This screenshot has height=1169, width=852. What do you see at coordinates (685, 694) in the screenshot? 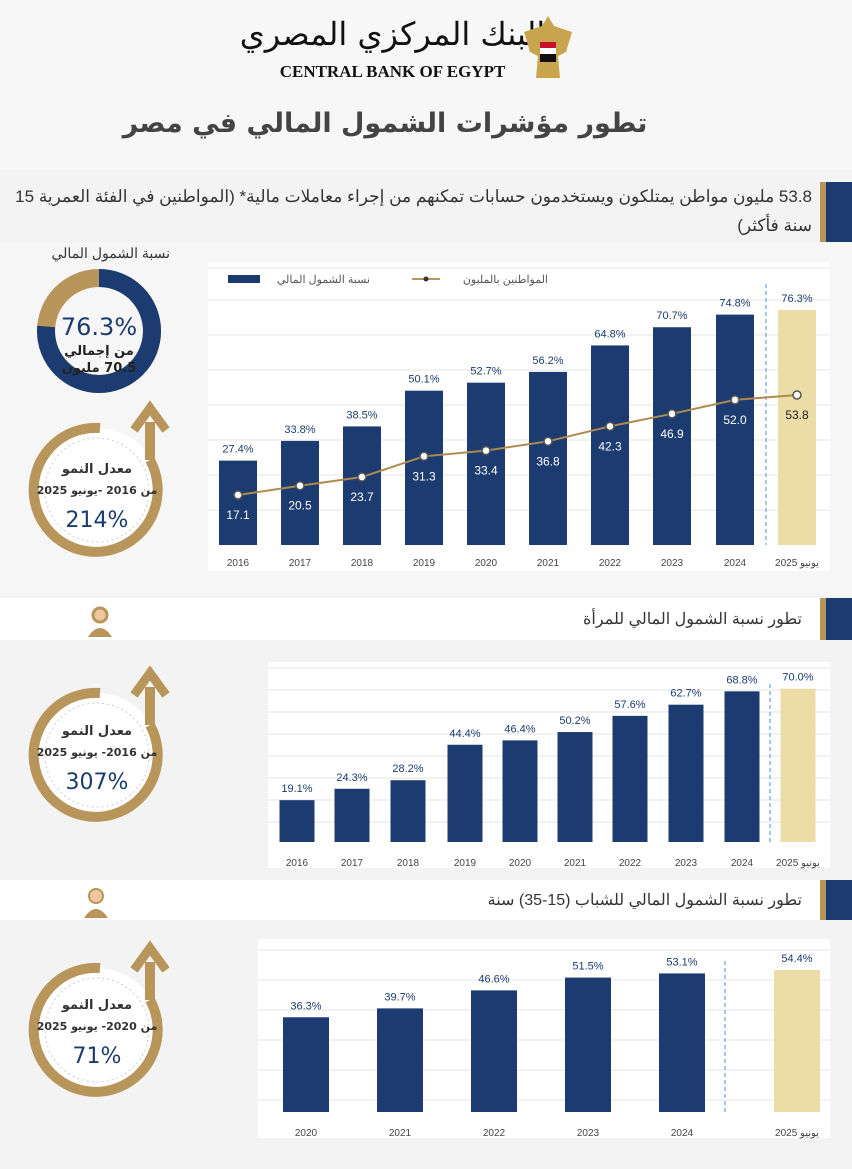
I see `bar-value-label: 62.7%` at bounding box center [685, 694].